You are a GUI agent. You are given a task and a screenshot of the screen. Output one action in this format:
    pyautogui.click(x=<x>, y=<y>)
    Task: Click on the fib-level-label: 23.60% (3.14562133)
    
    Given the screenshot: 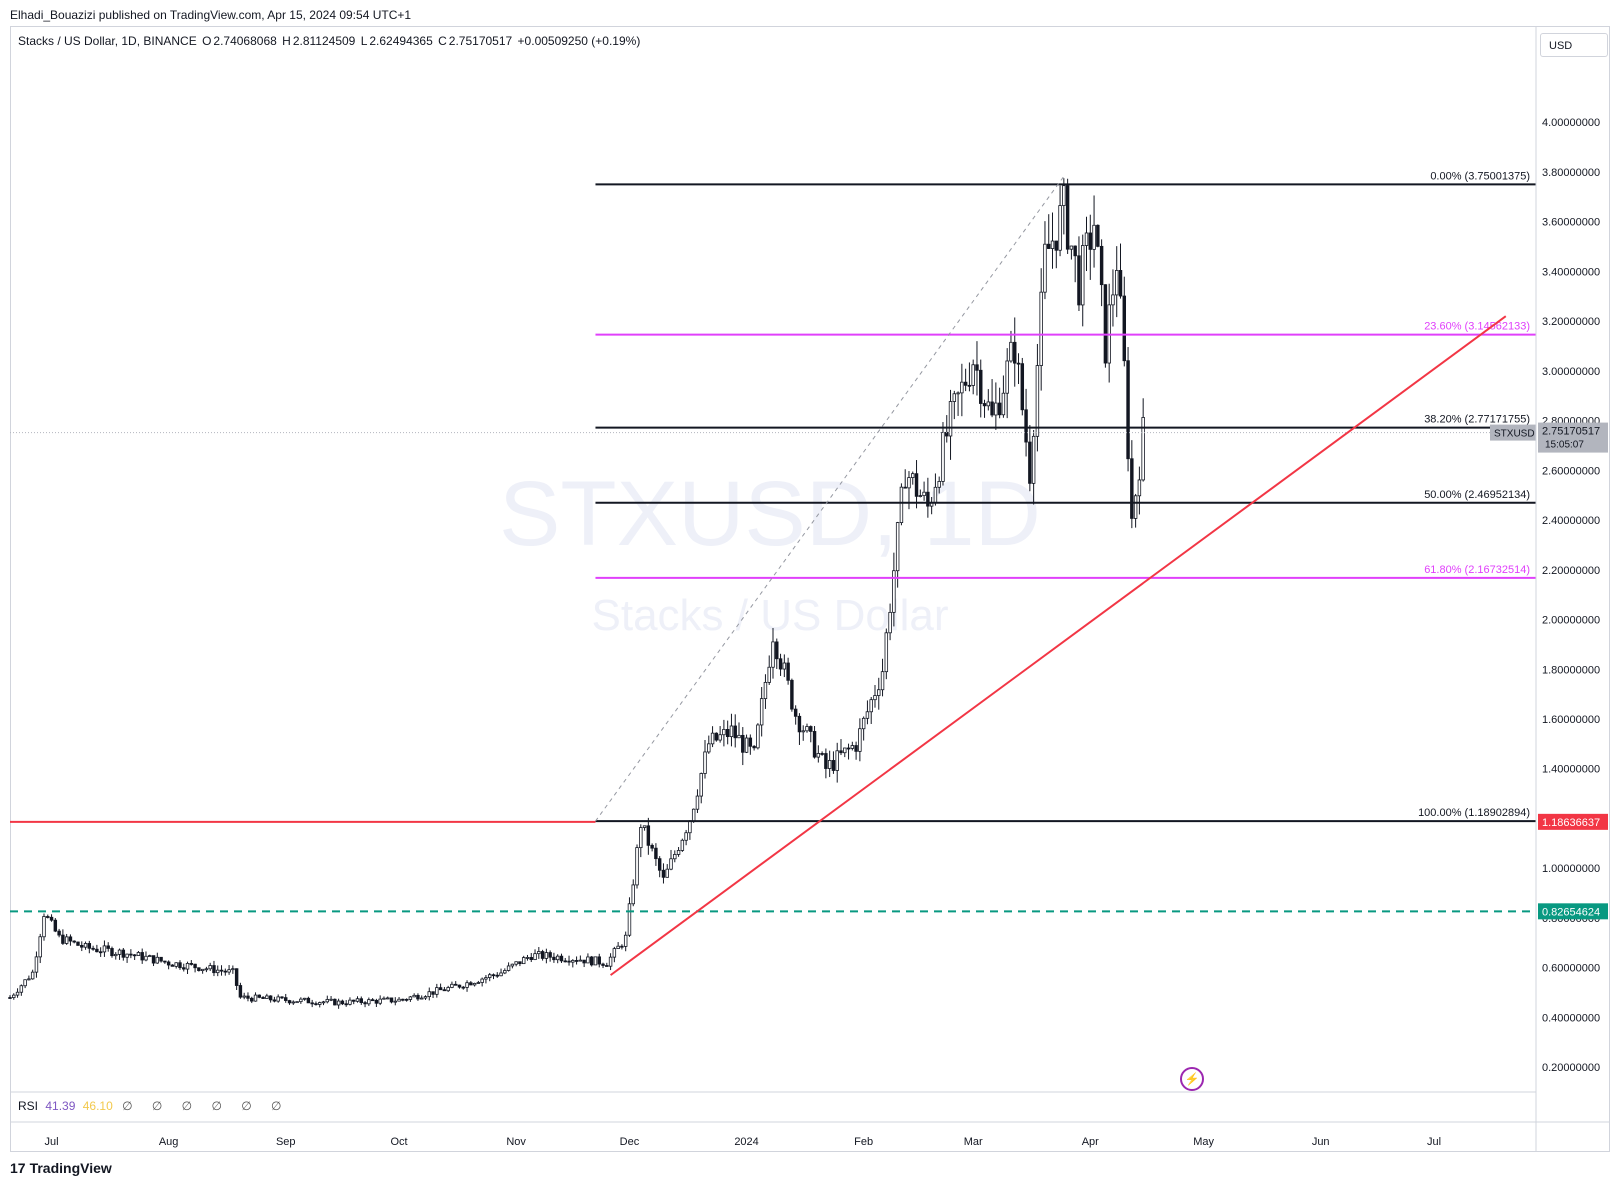 What is the action you would take?
    pyautogui.click(x=1477, y=327)
    